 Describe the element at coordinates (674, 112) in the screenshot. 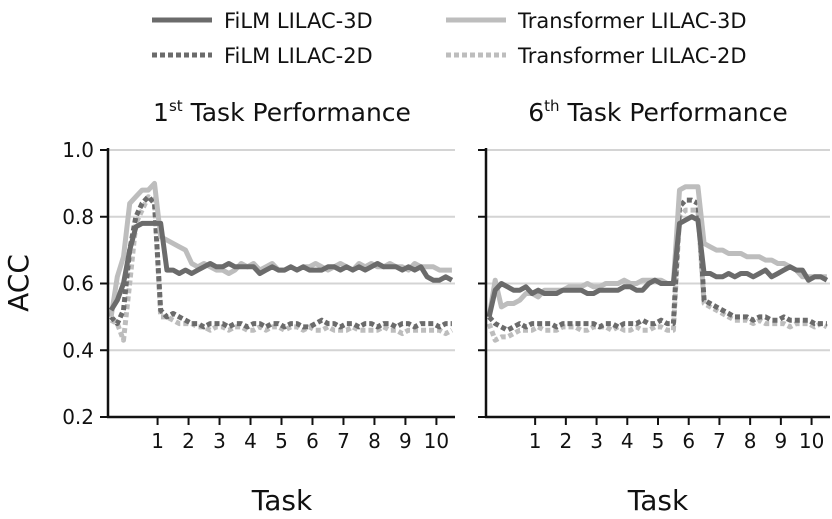

I see `chart-right-title-rest: Task Performance` at that location.